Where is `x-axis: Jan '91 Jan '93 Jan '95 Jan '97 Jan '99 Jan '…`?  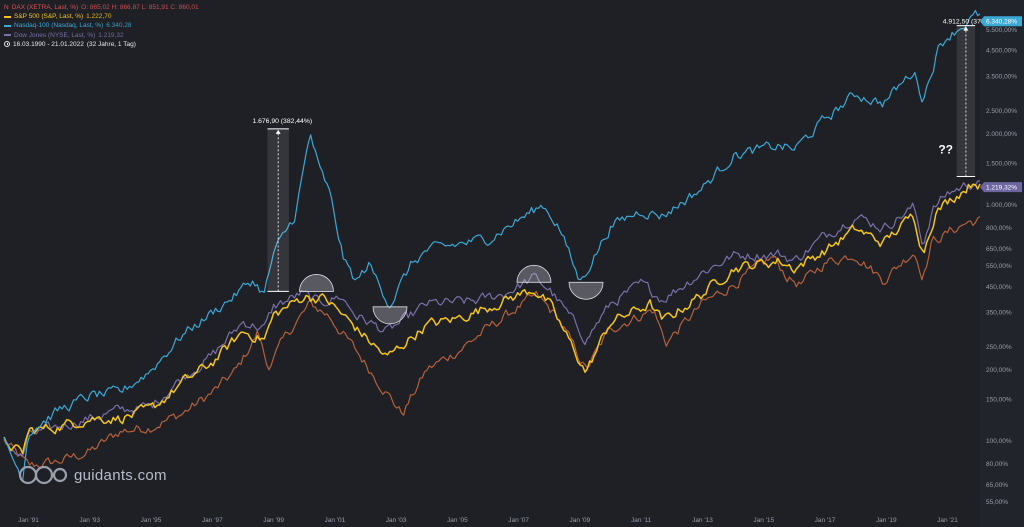
x-axis: Jan '91 Jan '93 Jan '95 Jan '97 Jan '99 Jan '… is located at coordinates (488, 520).